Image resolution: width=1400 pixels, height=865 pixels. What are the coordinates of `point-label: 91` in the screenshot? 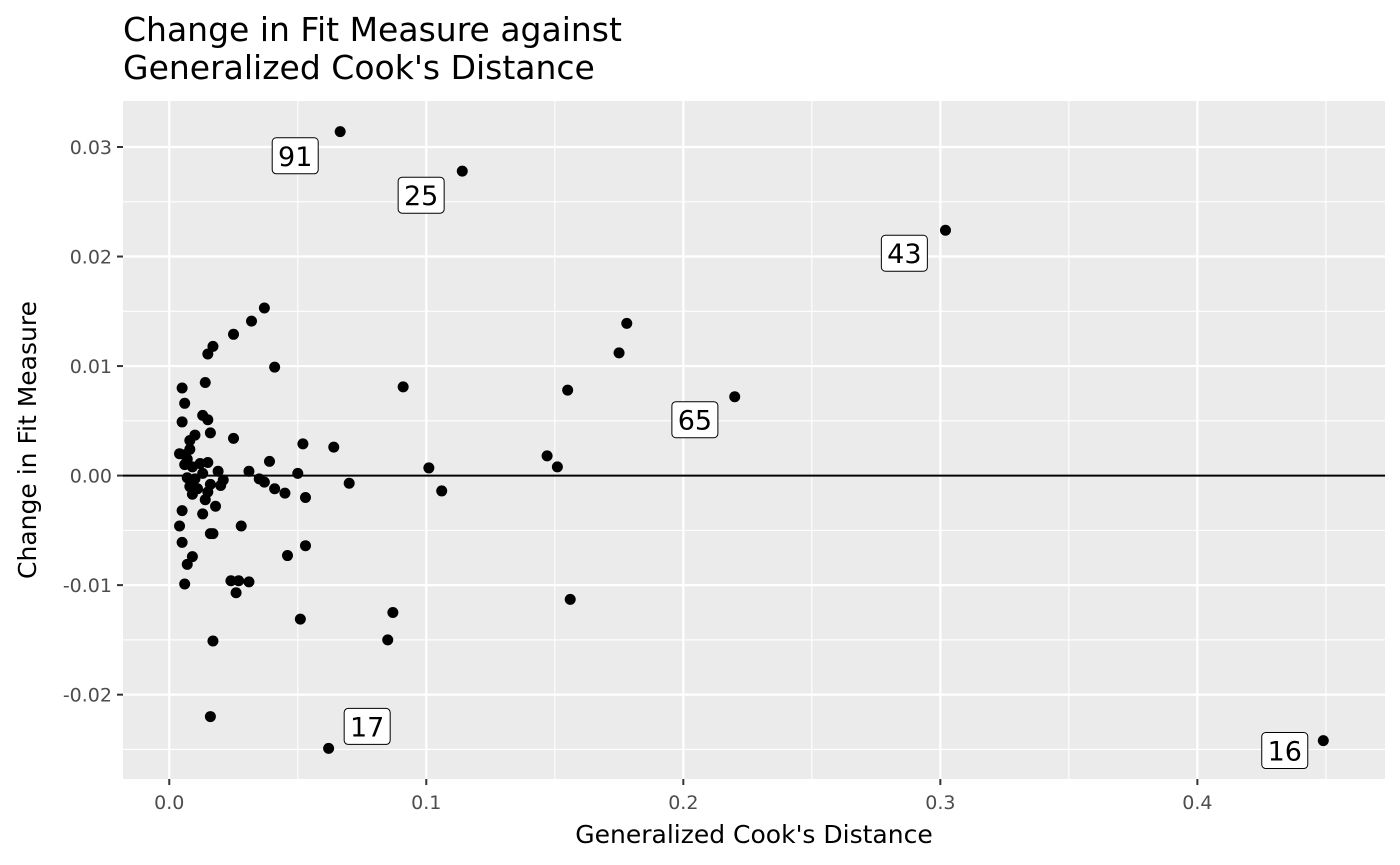 It's located at (295, 156).